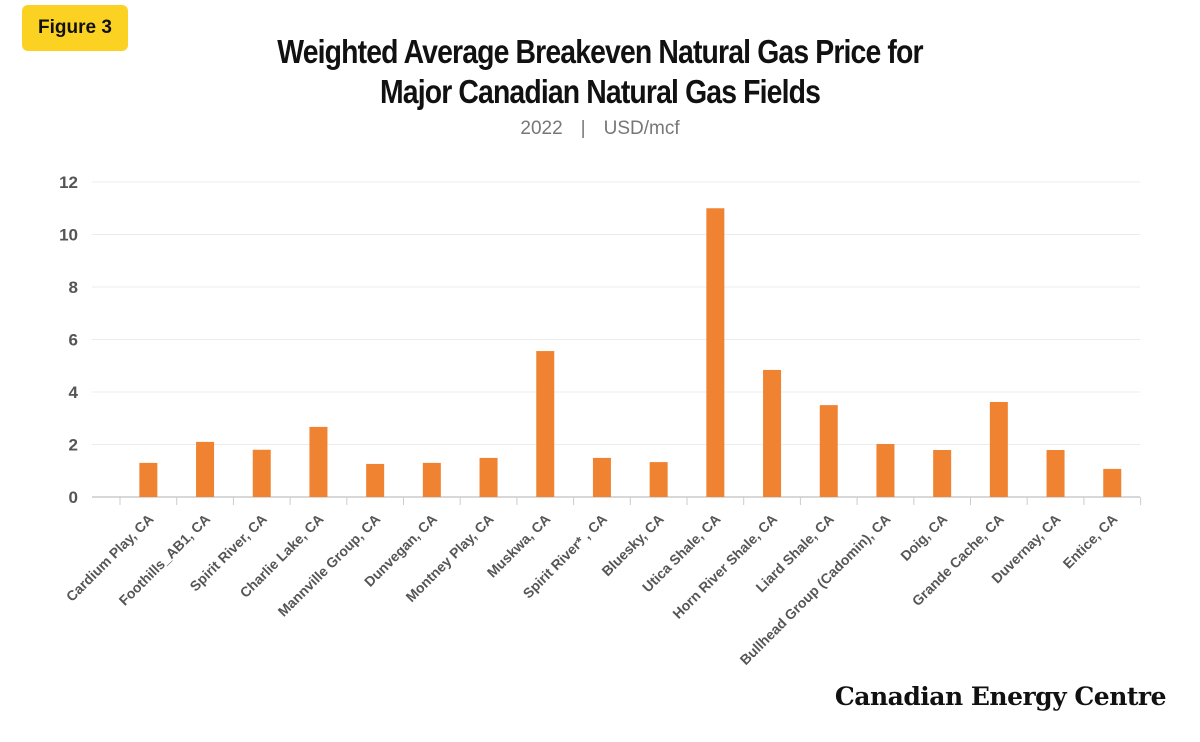  I want to click on subtitle-year: 2022, so click(541, 128).